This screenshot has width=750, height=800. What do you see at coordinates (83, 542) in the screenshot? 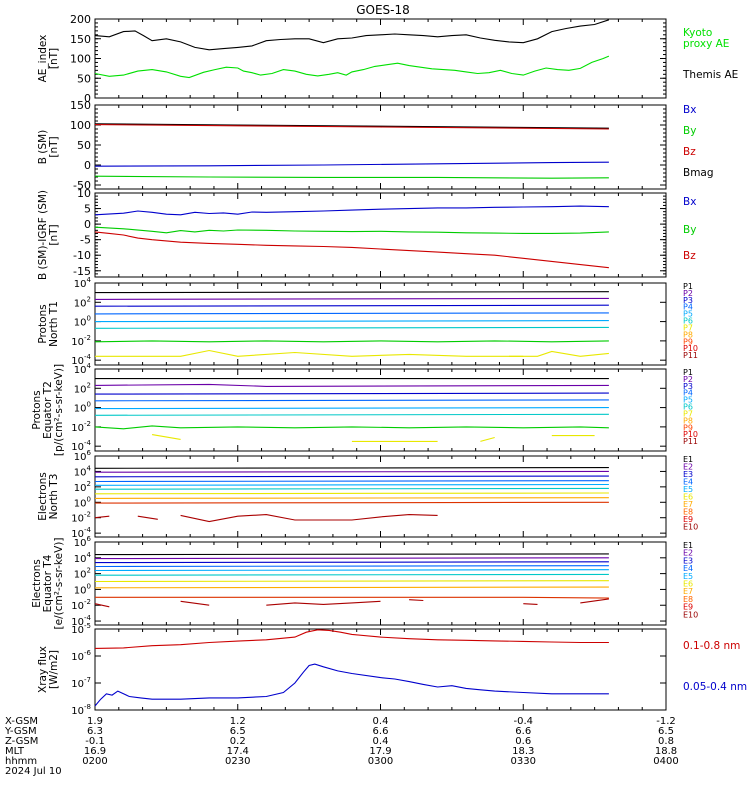
I see `y-tick-label: 106` at bounding box center [83, 542].